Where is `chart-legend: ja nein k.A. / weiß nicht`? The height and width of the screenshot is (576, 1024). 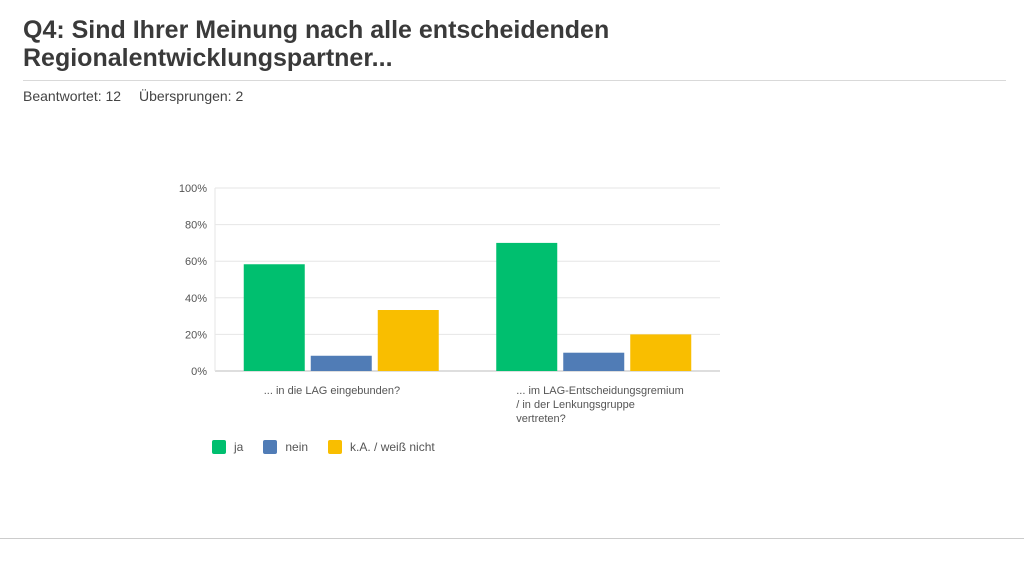
chart-legend: ja nein k.A. / weiß nicht is located at coordinates (333, 447).